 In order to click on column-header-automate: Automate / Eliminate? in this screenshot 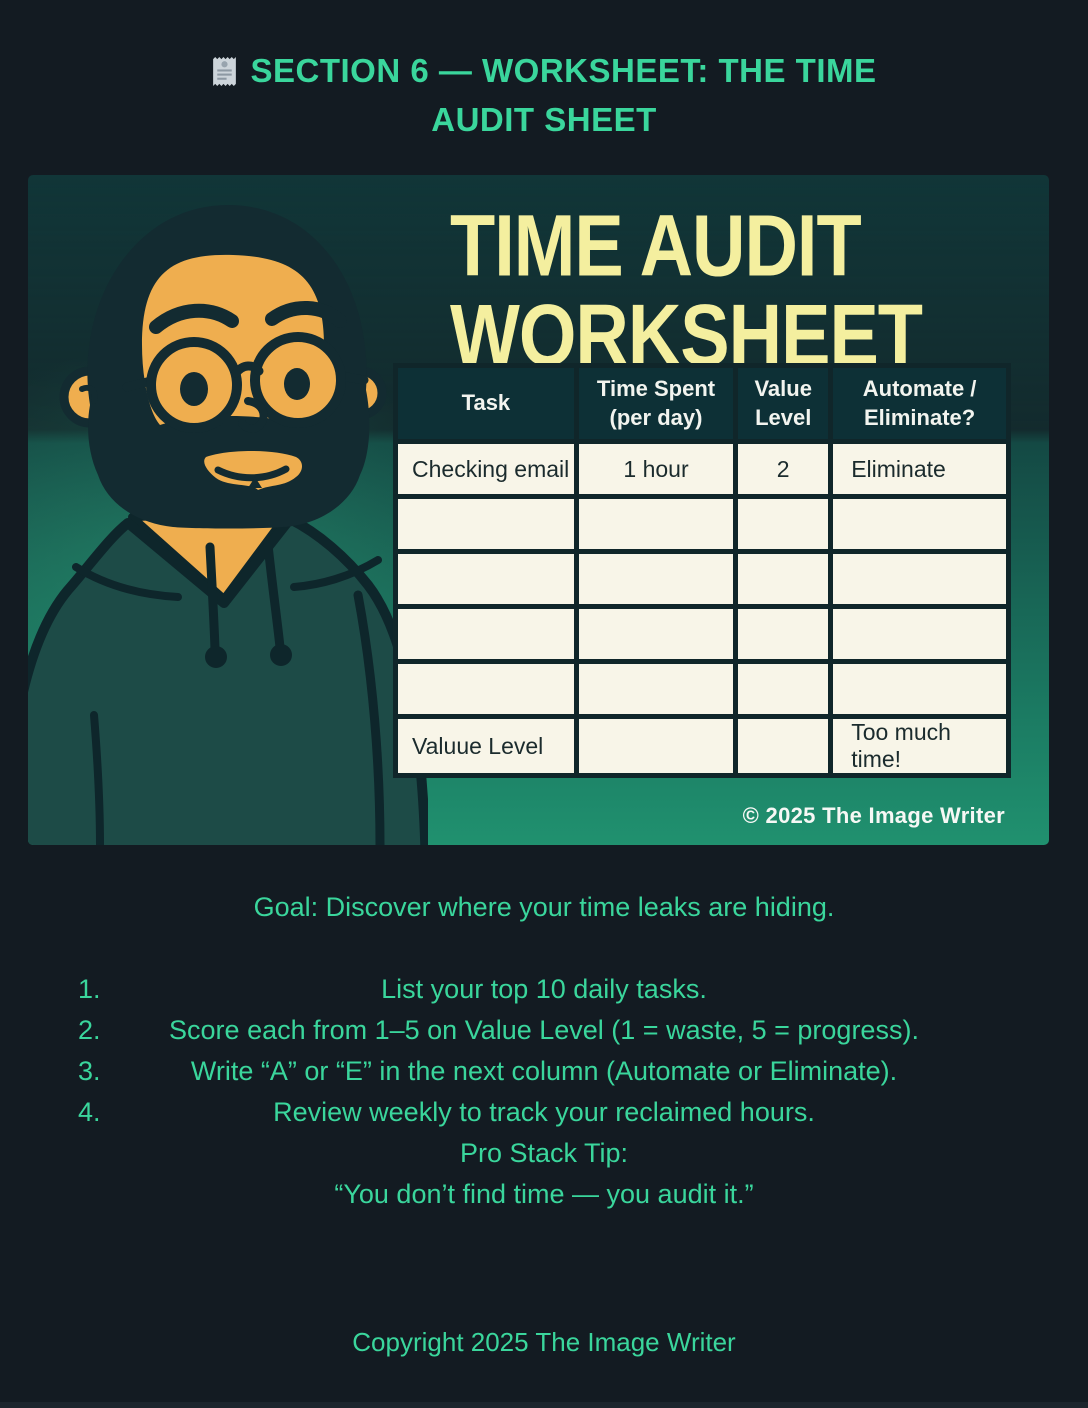, I will do `click(919, 403)`.